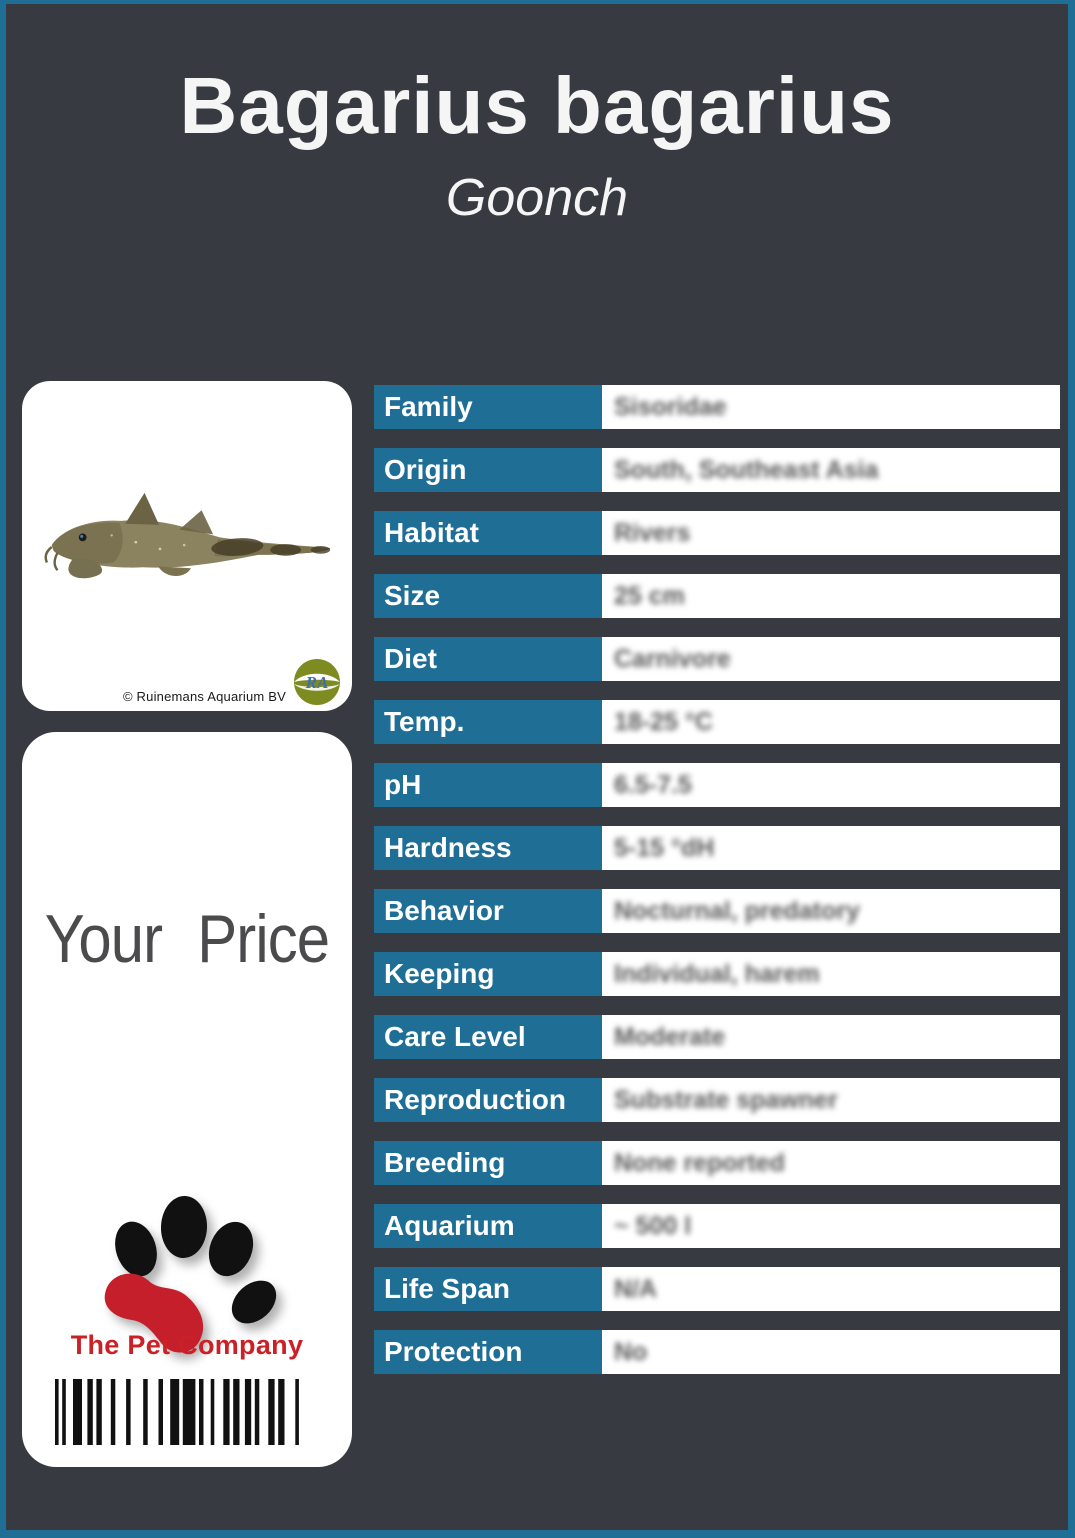 This screenshot has height=1538, width=1075. Describe the element at coordinates (831, 407) in the screenshot. I see `row-value: Sisoridae` at that location.